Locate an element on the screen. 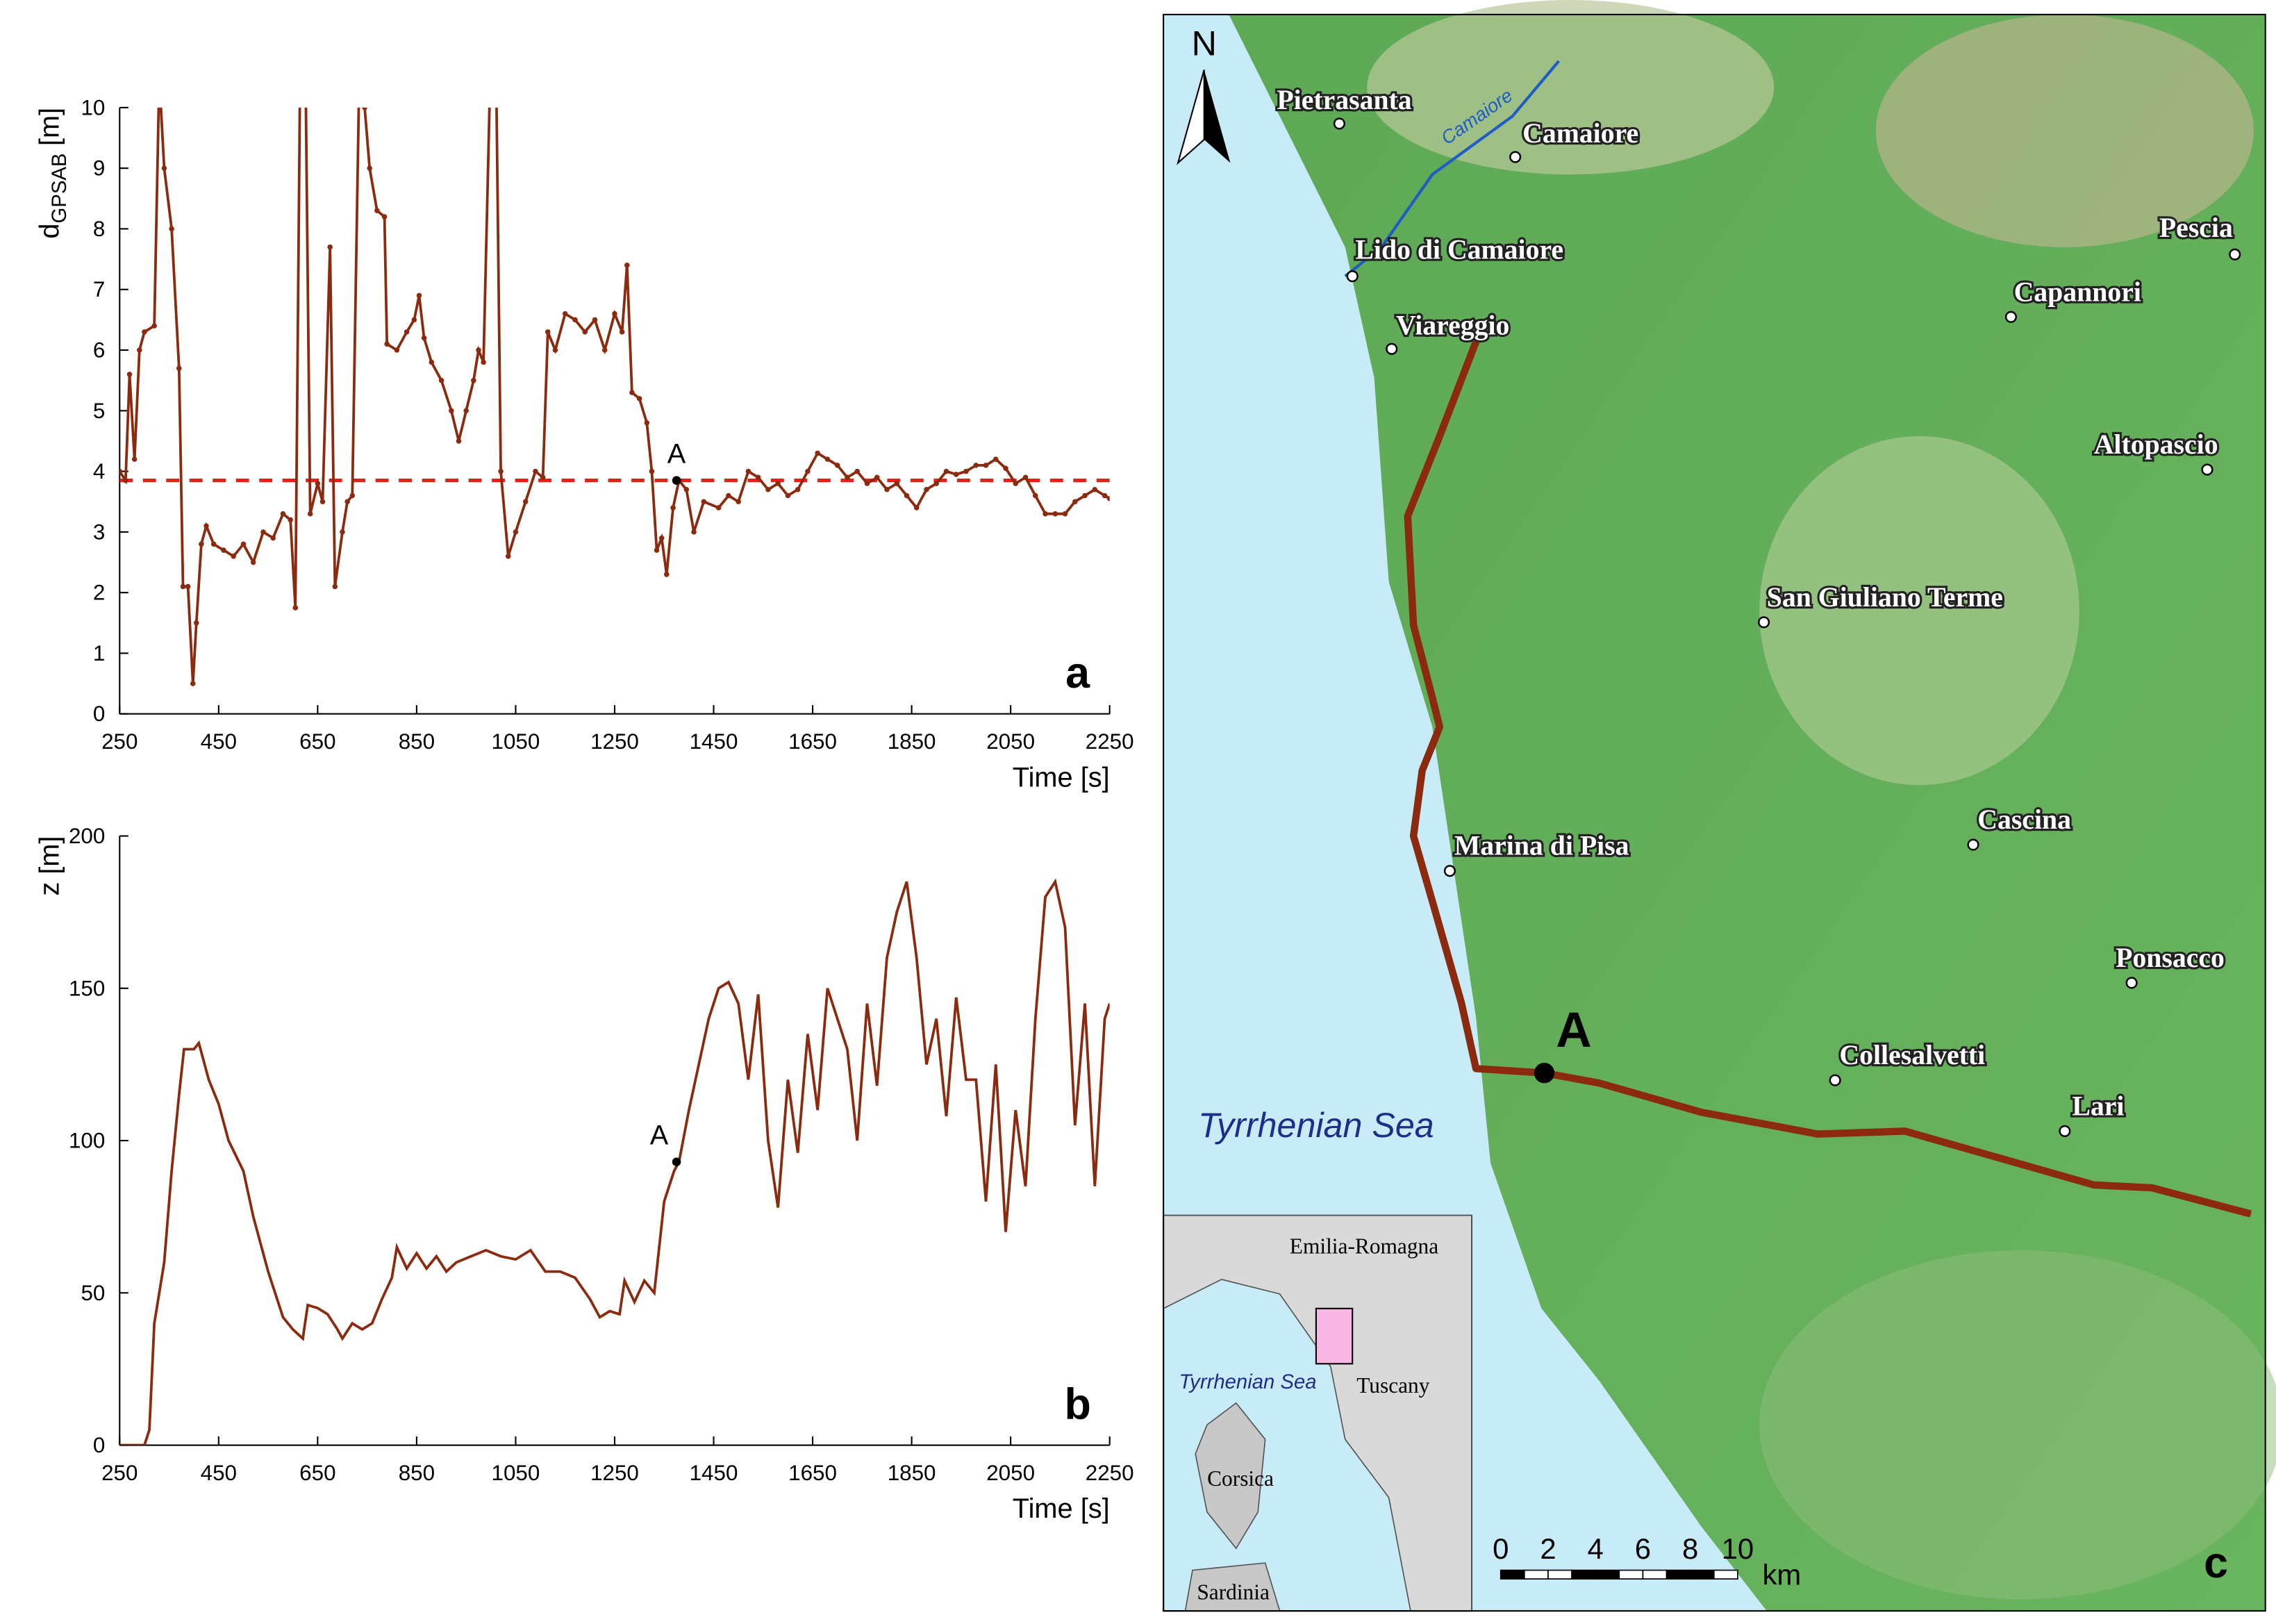 The height and width of the screenshot is (1624, 2276). x-tick-label: 1050 is located at coordinates (516, 1473).